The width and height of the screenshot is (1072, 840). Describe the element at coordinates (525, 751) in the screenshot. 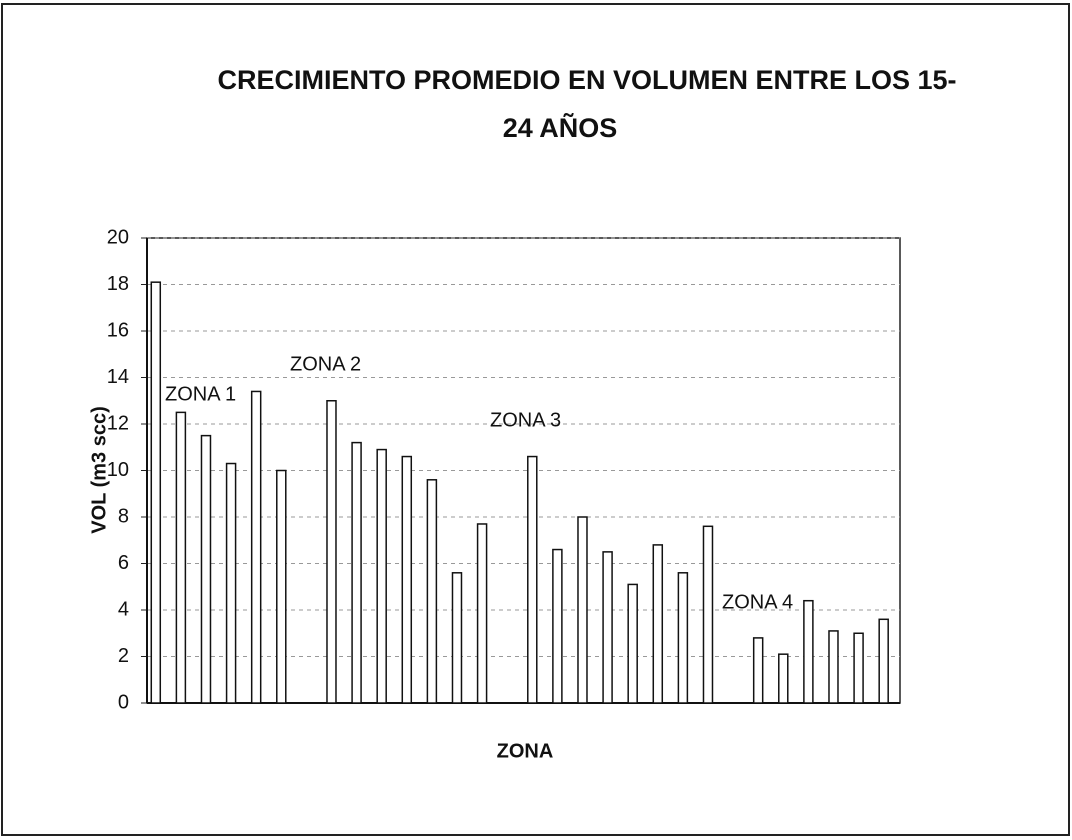

I see `x-axis-label: ZONA` at that location.